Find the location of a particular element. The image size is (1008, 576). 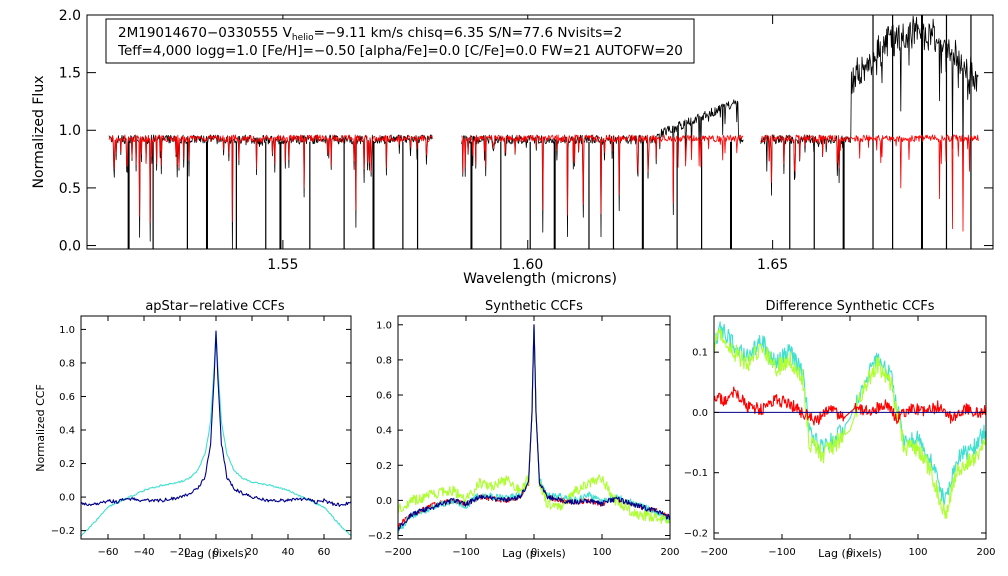

spectrum-xlabel: Wavelength (microns) is located at coordinates (540, 279).